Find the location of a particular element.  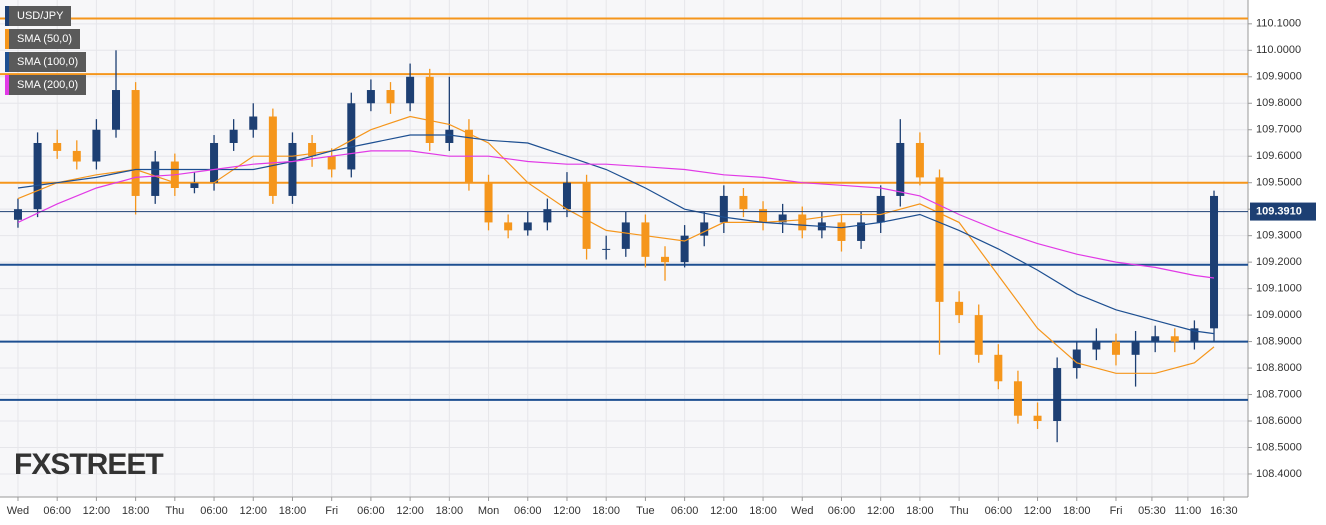

legend-label: SMA (50,0) is located at coordinates (45, 39).